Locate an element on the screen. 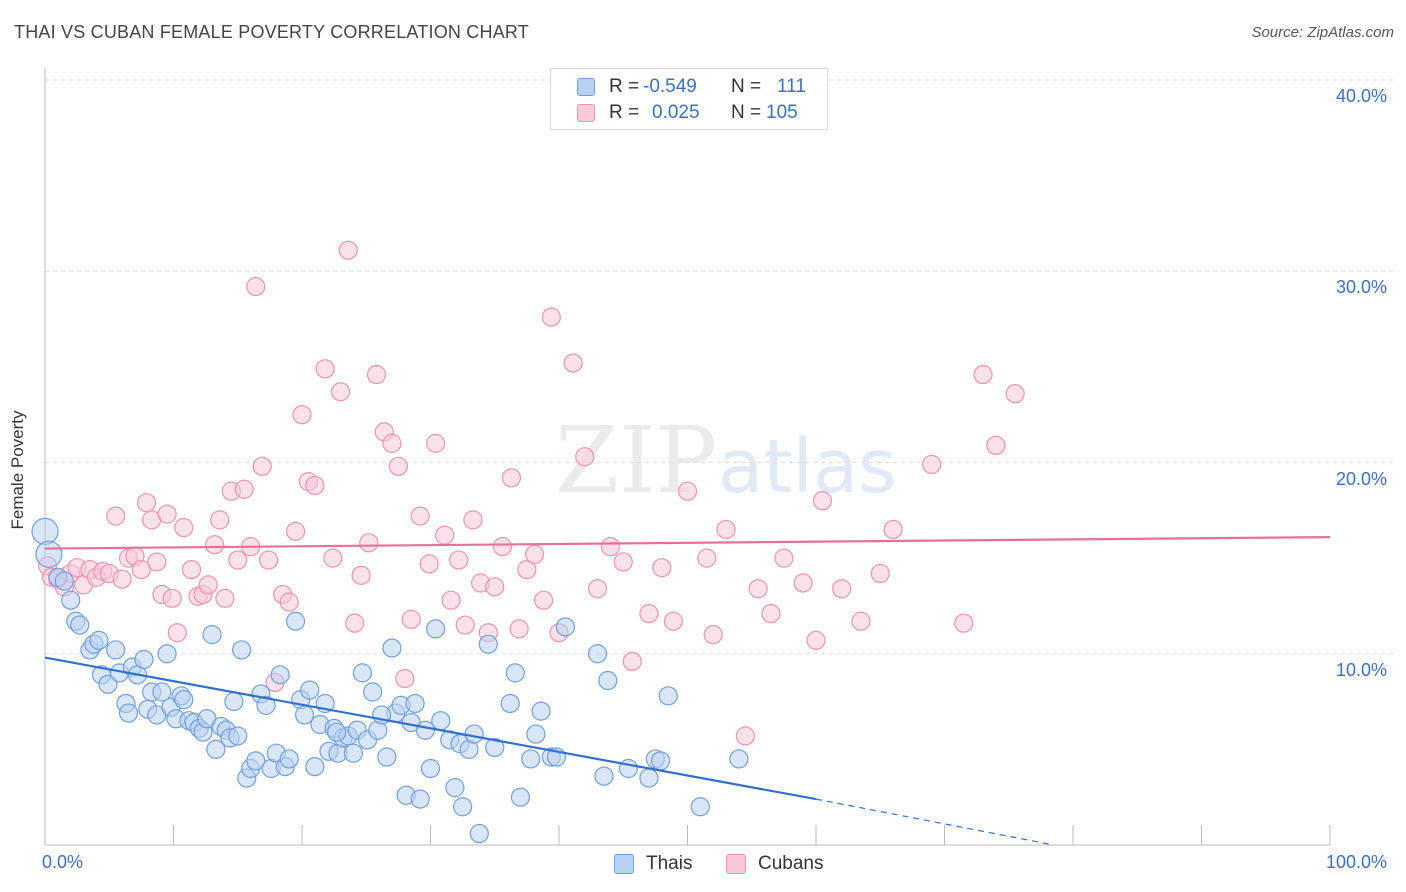 This screenshot has width=1406, height=892. bottom-legend-thais: Thais is located at coordinates (653, 864).